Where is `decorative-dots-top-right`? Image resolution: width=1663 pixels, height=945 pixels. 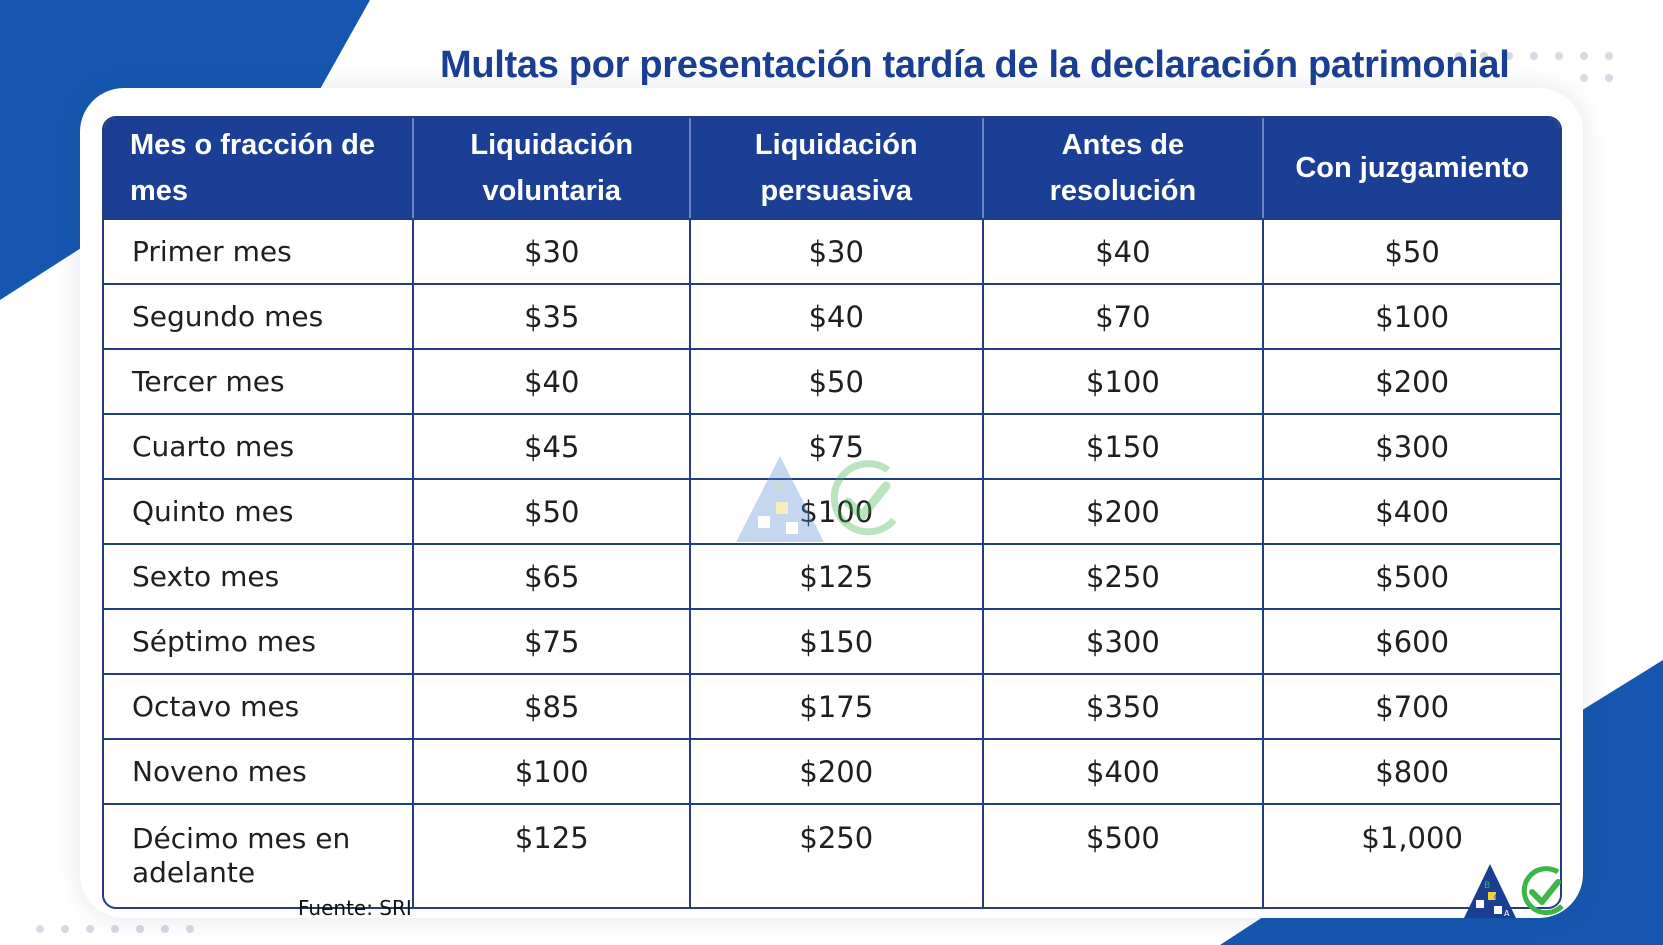 decorative-dots-top-right is located at coordinates (1534, 67).